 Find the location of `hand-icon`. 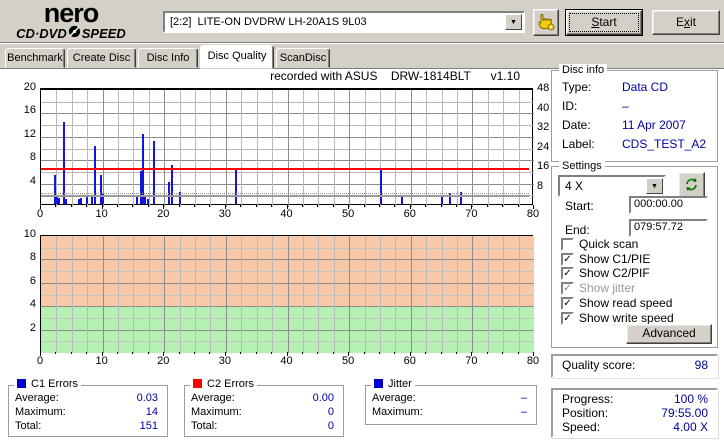

hand-icon is located at coordinates (546, 22).